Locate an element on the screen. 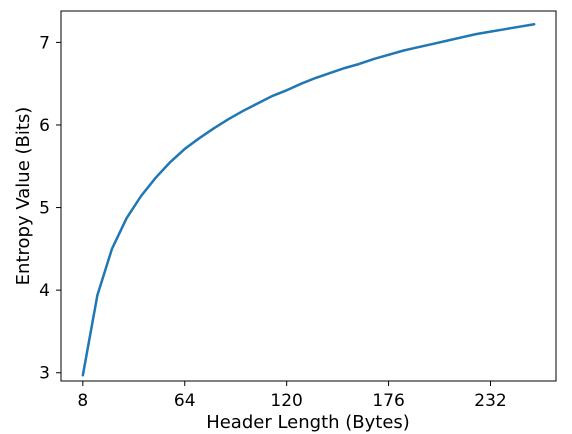 This screenshot has width=572, height=434. x-axis-ticks: 8 64 120 176 232 is located at coordinates (292, 396).